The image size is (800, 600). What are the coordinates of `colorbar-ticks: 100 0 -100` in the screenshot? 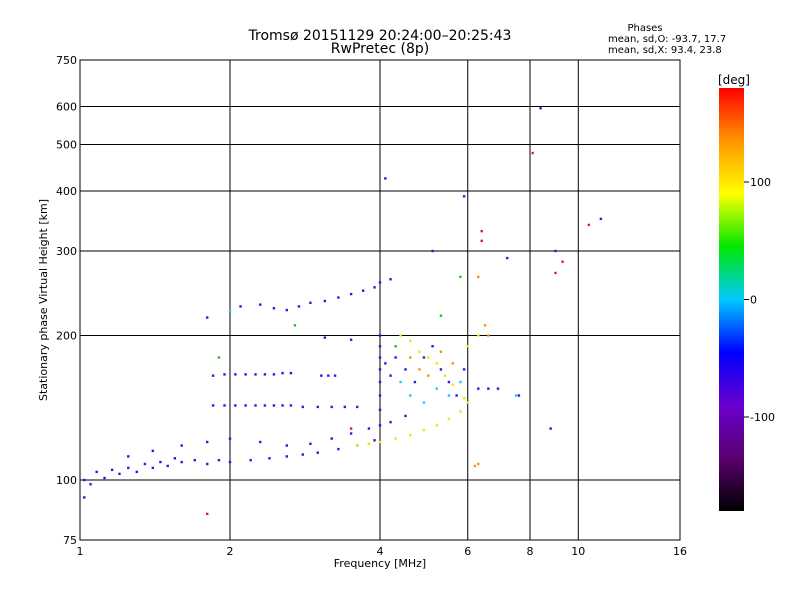 It's located at (759, 300).